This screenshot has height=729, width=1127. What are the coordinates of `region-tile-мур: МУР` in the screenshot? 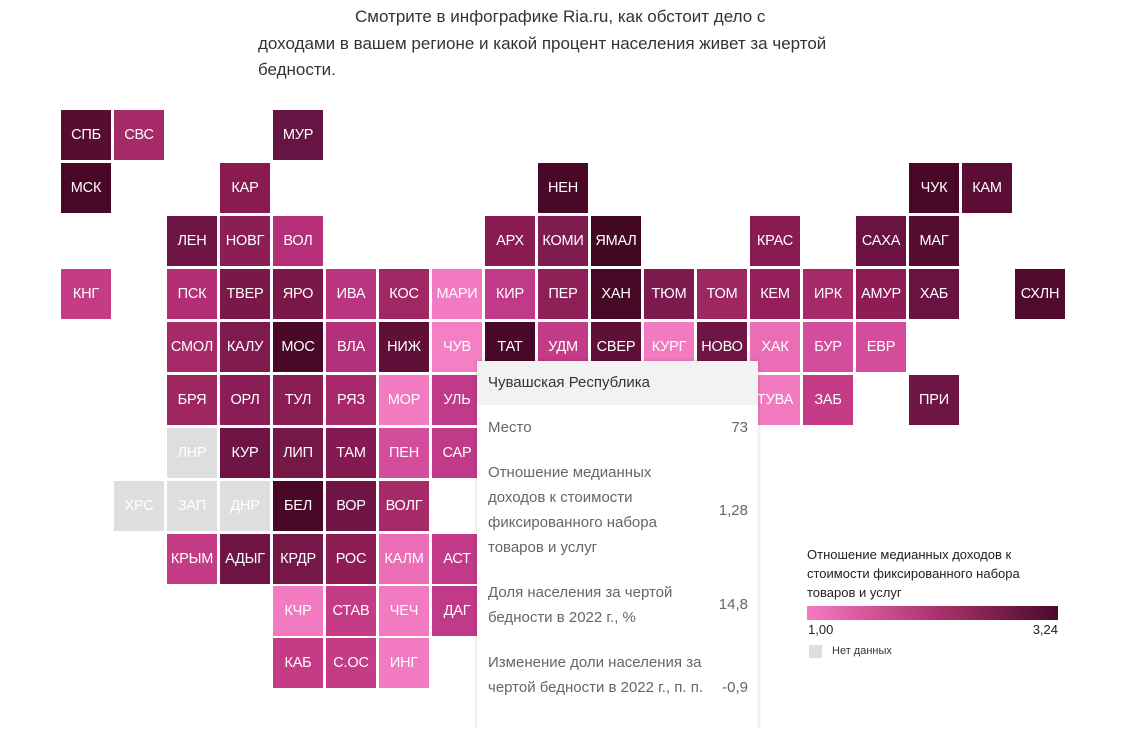 It's located at (298, 135).